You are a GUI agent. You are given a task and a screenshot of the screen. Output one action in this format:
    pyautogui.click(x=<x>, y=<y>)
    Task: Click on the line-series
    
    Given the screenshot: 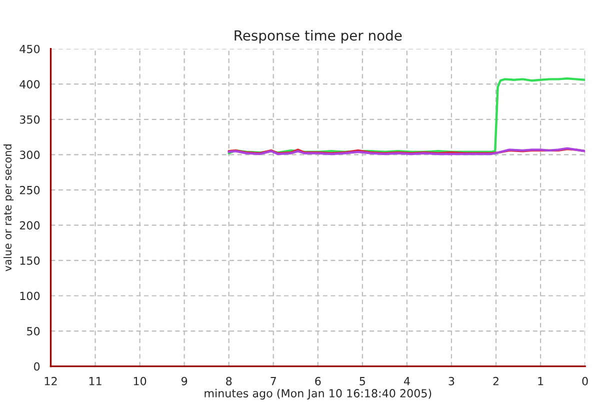 What is the action you would take?
    pyautogui.click(x=407, y=115)
    